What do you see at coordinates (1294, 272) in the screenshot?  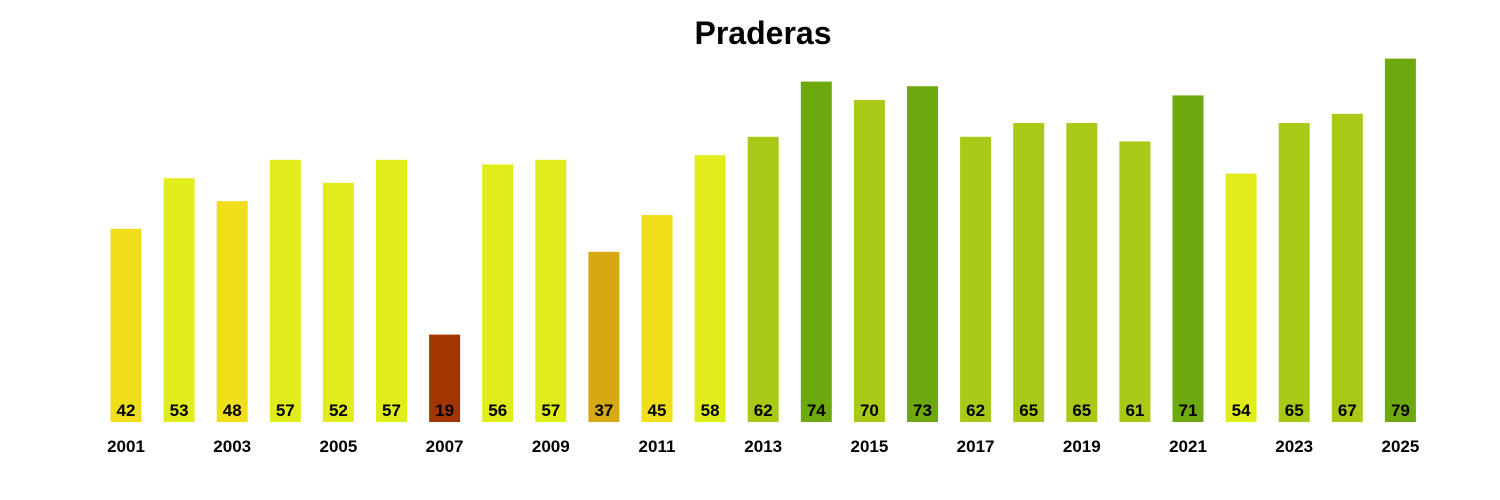 I see `bar-2023` at bounding box center [1294, 272].